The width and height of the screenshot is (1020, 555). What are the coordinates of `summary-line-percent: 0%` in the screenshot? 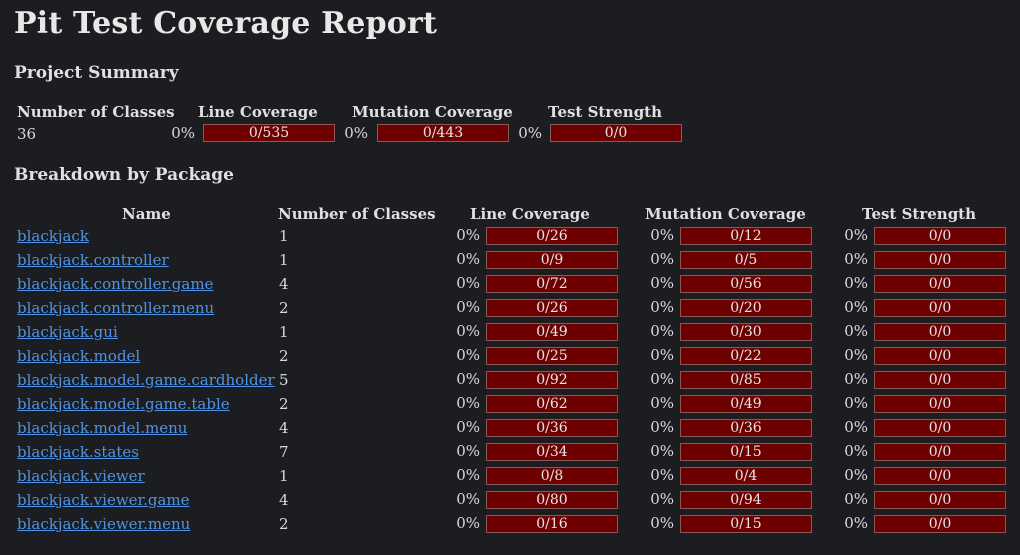 It's located at (183, 133).